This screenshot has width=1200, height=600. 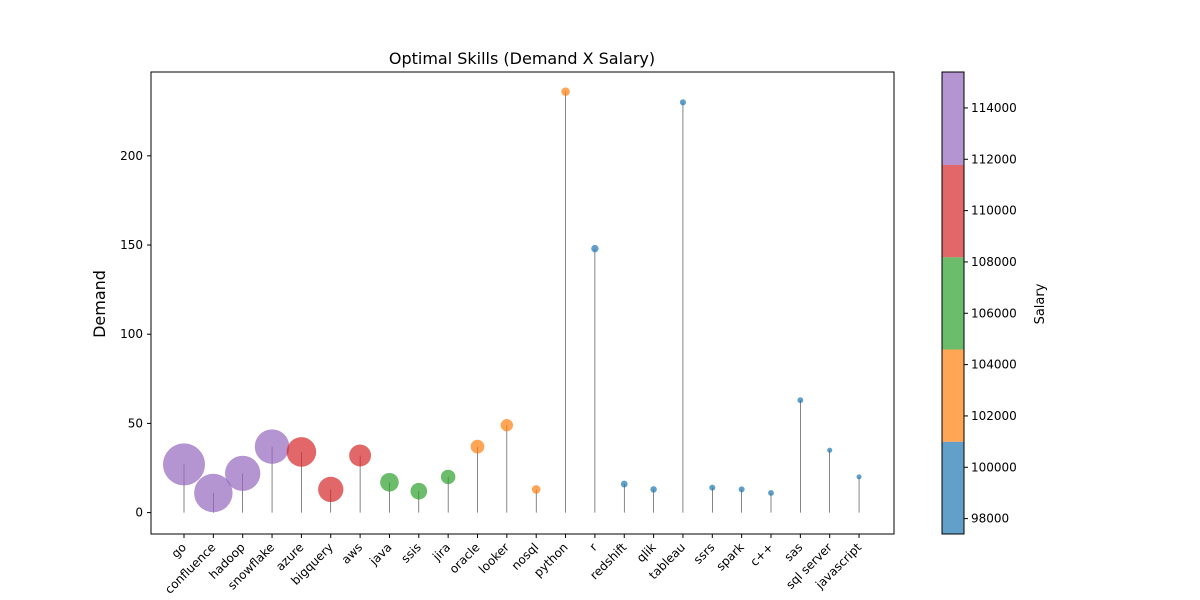 I want to click on x-tick-label: qlik, so click(x=646, y=552).